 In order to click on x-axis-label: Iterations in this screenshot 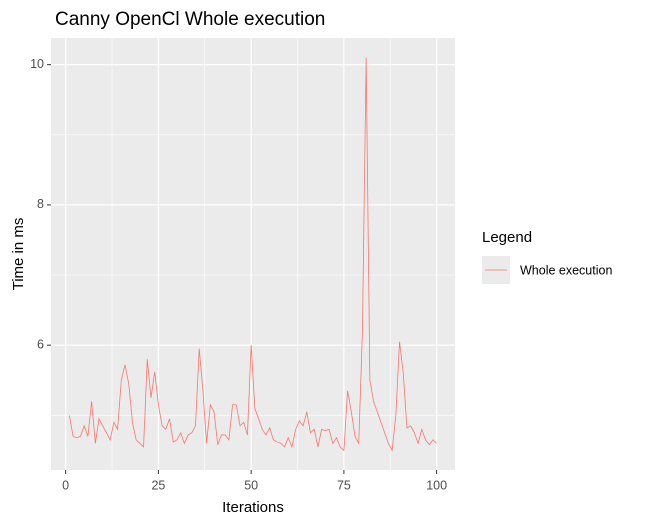, I will do `click(253, 507)`.